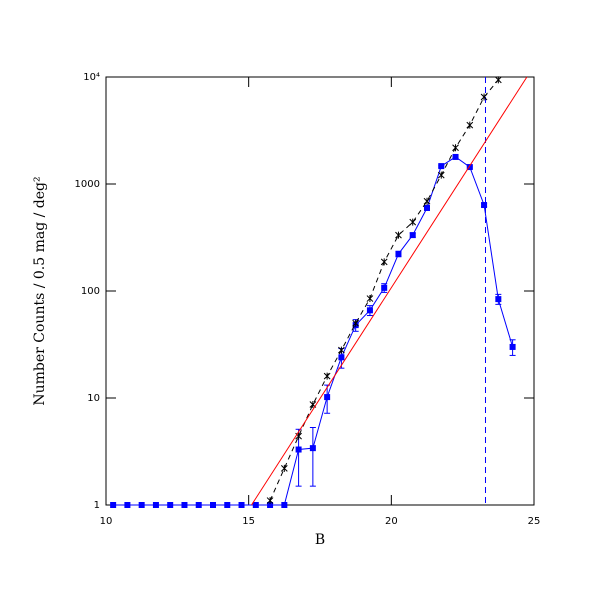 This screenshot has width=611, height=615. Describe the element at coordinates (87, 184) in the screenshot. I see `y-tick-label: 1000` at that location.